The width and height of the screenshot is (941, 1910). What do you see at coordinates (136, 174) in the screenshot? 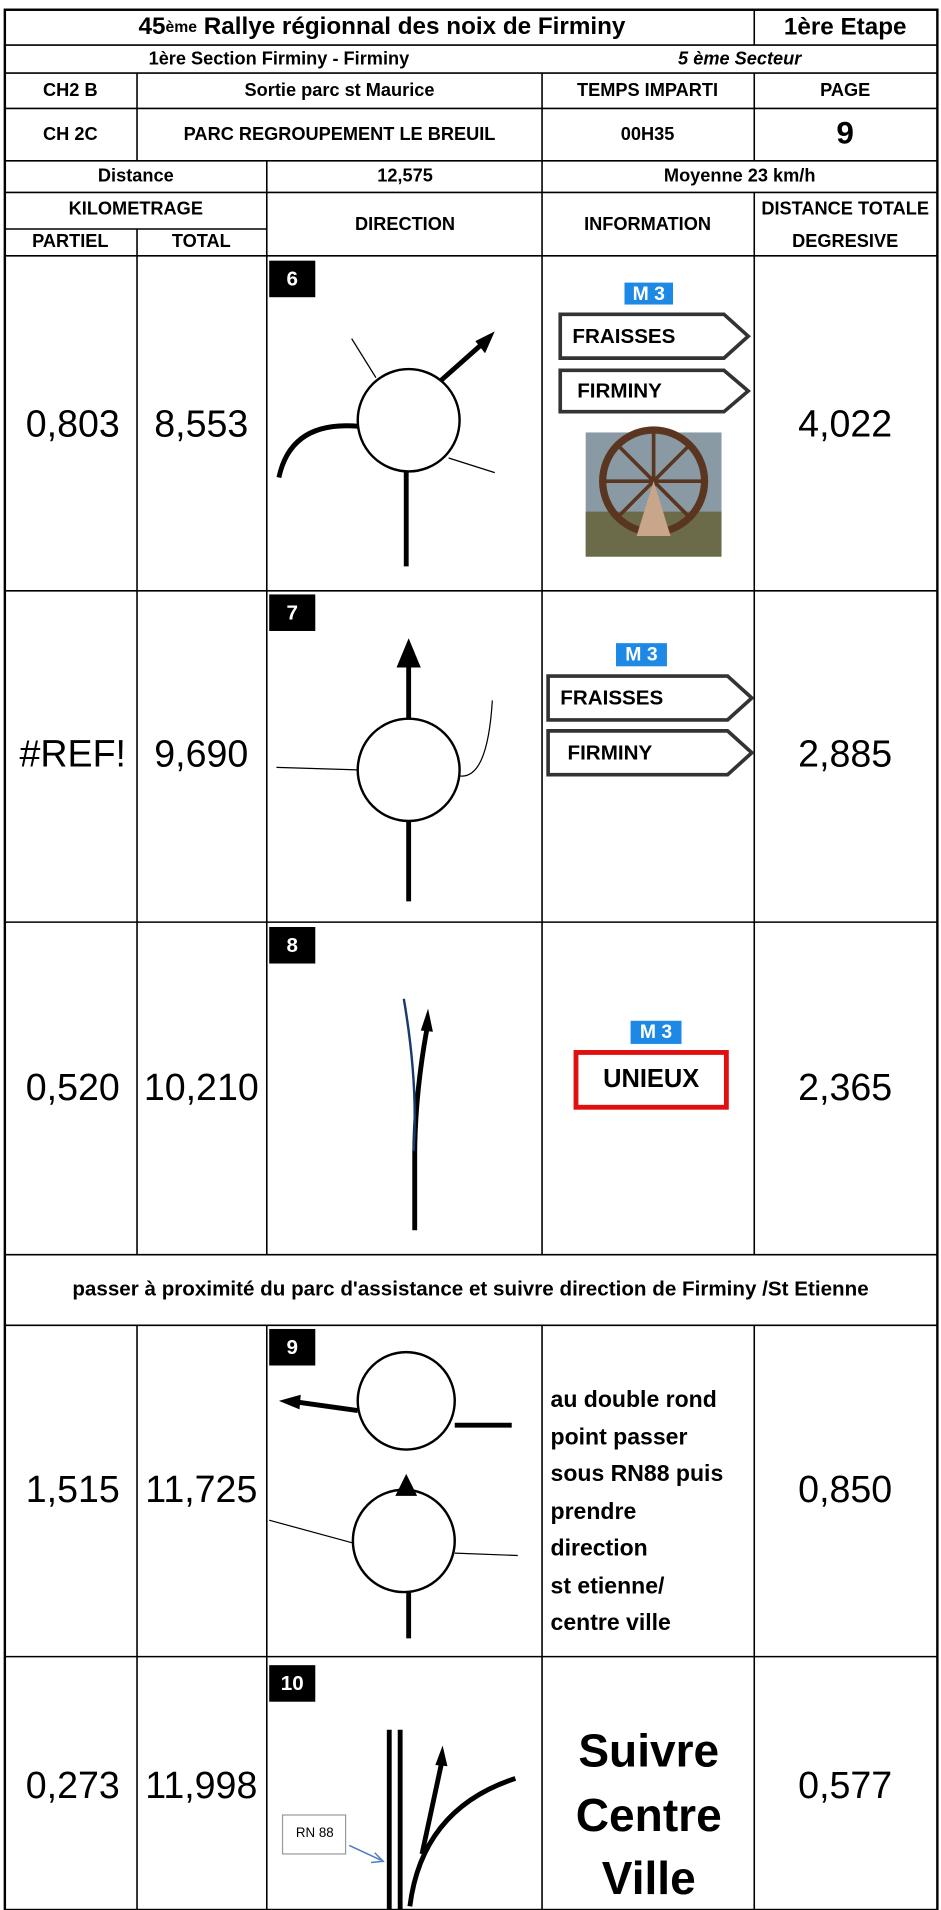
I see `distance-label: Distance` at bounding box center [136, 174].